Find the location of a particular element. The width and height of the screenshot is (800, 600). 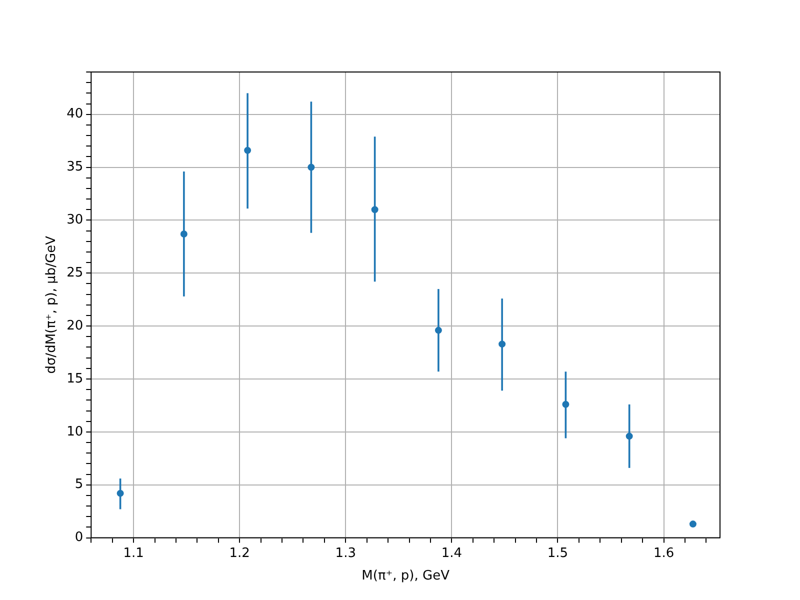

y-tick-label: 15 is located at coordinates (75, 378).